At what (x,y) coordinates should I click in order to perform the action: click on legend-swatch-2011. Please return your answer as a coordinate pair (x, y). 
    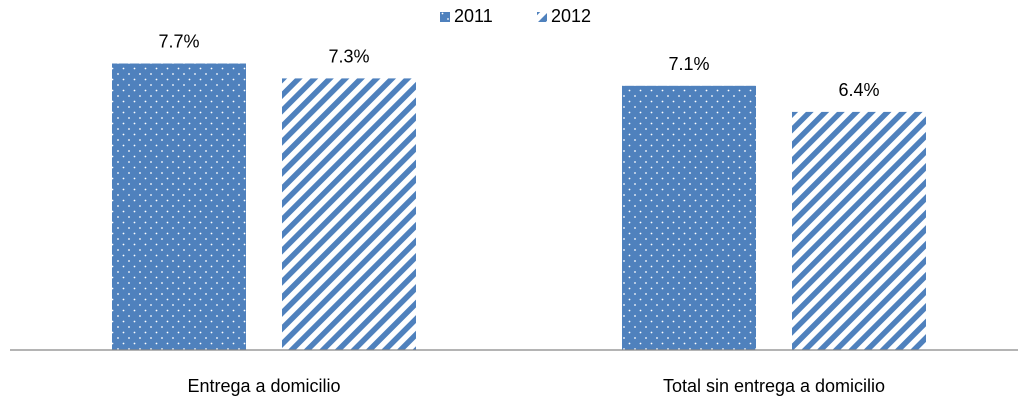
    Looking at the image, I should click on (445, 17).